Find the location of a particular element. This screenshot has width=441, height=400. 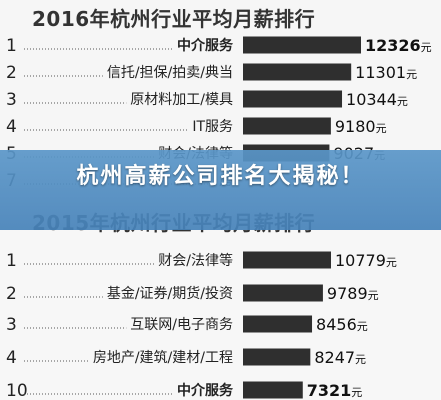

salary-value: 10344元 is located at coordinates (377, 99).